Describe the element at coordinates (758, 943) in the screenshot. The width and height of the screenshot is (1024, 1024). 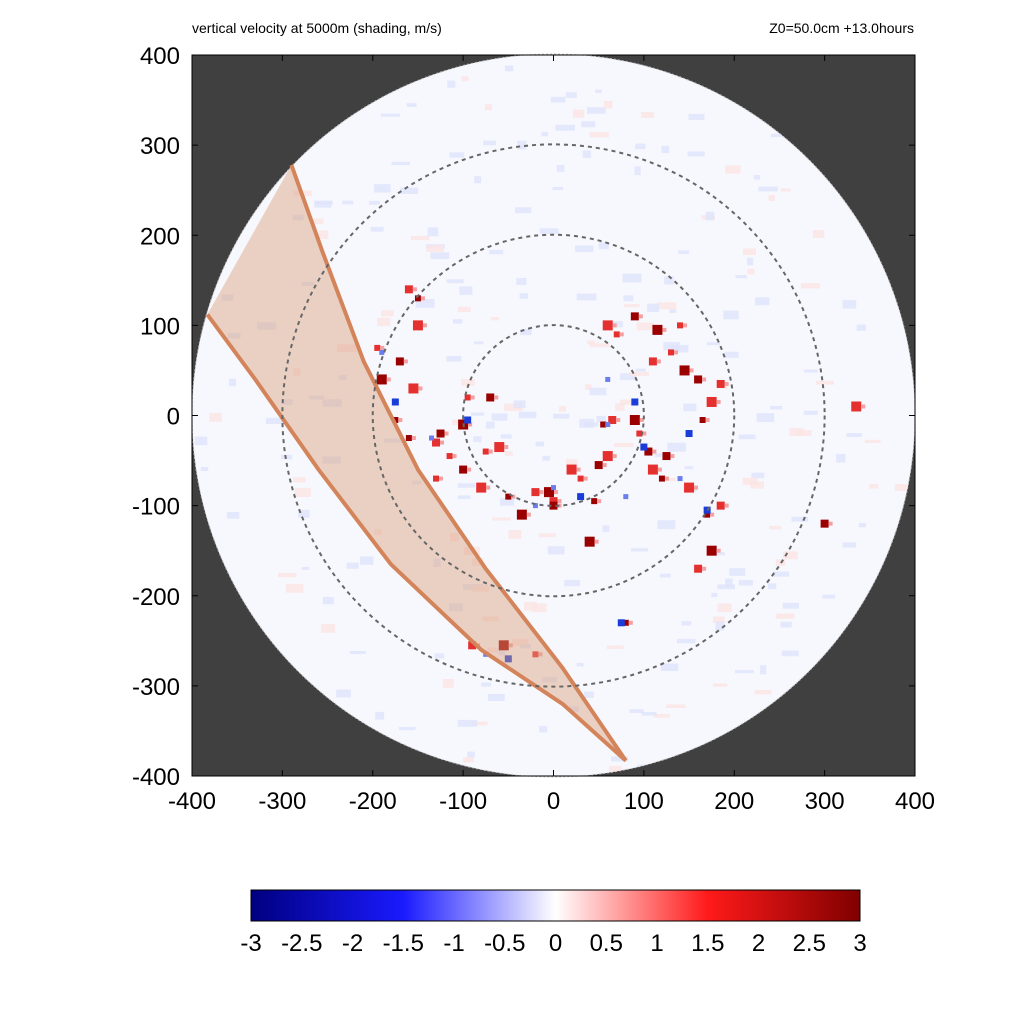
I see `colorbar-tick-label: 2` at that location.